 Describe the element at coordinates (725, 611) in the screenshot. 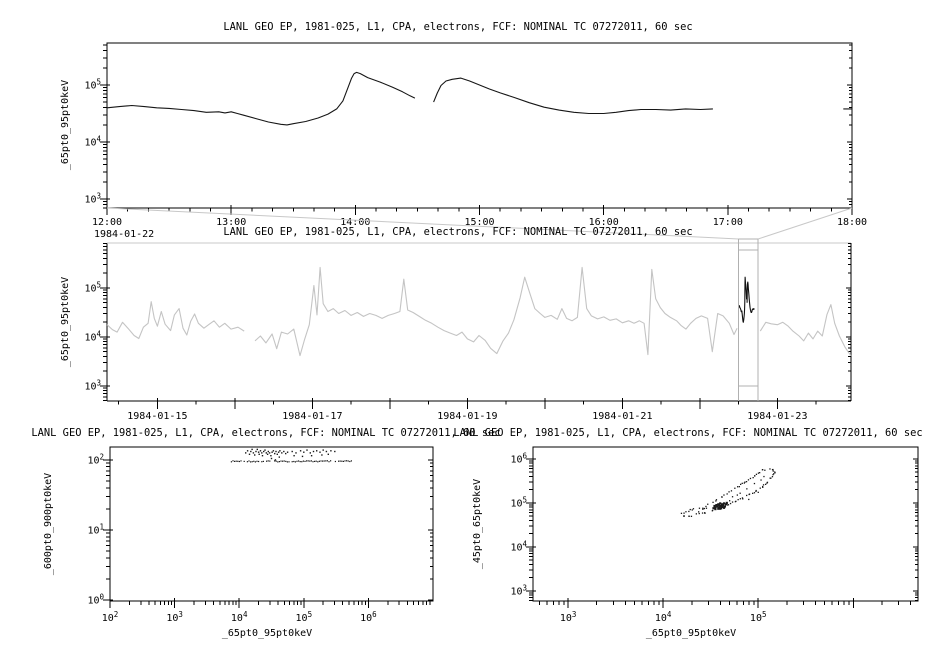

I see `x-axis-ticks: 10³ 10⁴ 10⁵` at that location.